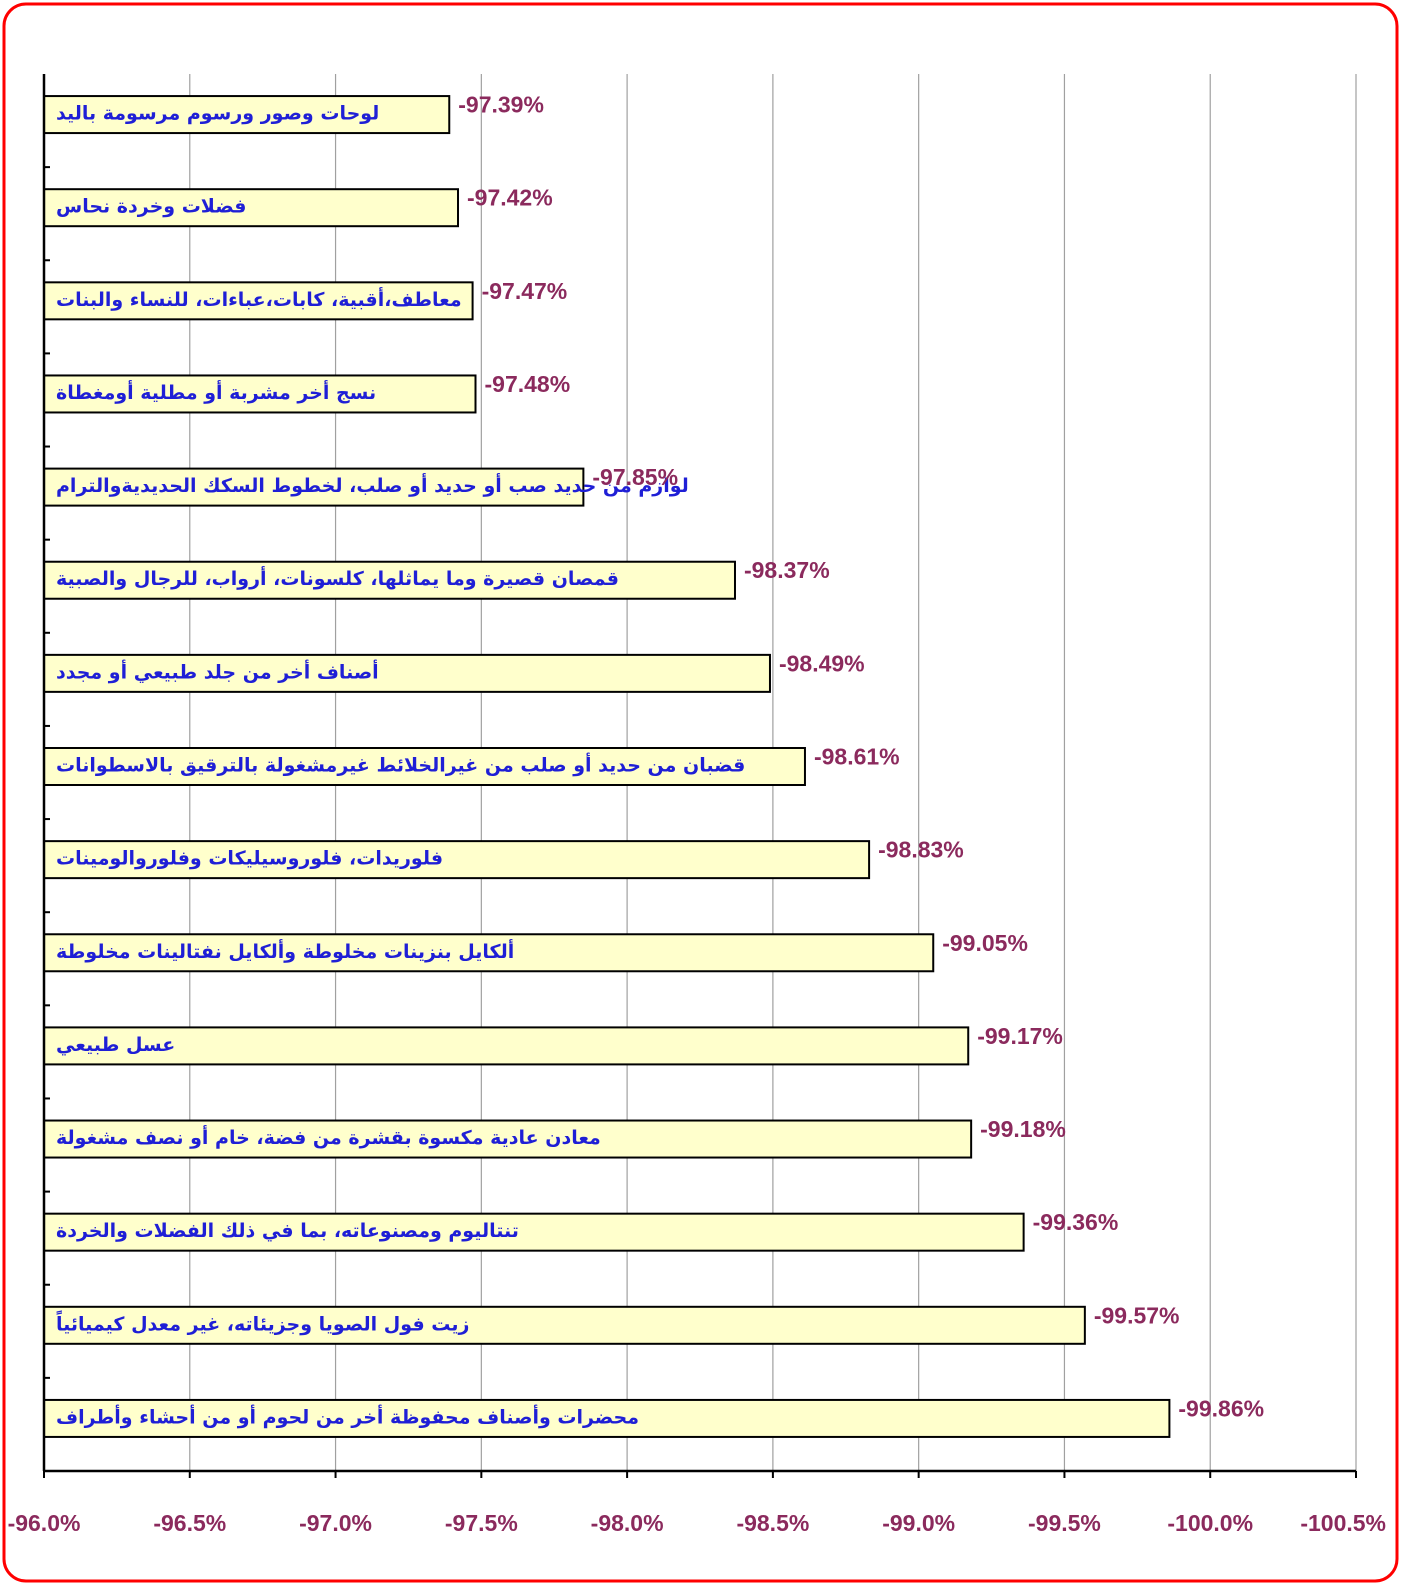 The image size is (1401, 1585). What do you see at coordinates (481, 1523) in the screenshot?
I see `x-tick-label: -97.5%` at bounding box center [481, 1523].